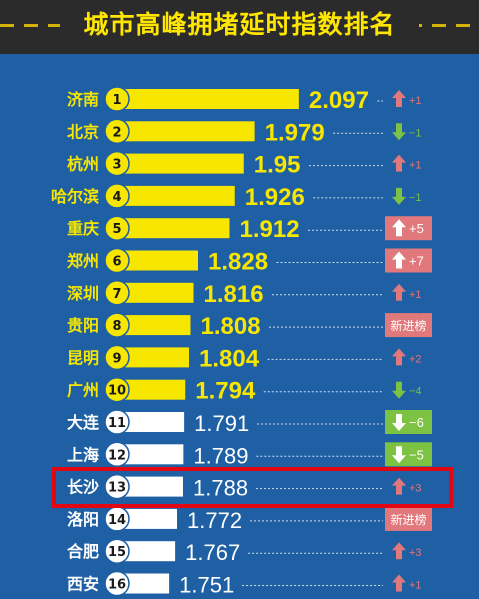 Image resolution: width=479 pixels, height=599 pixels. Describe the element at coordinates (231, 326) in the screenshot. I see `value-label: 1.808` at that location.